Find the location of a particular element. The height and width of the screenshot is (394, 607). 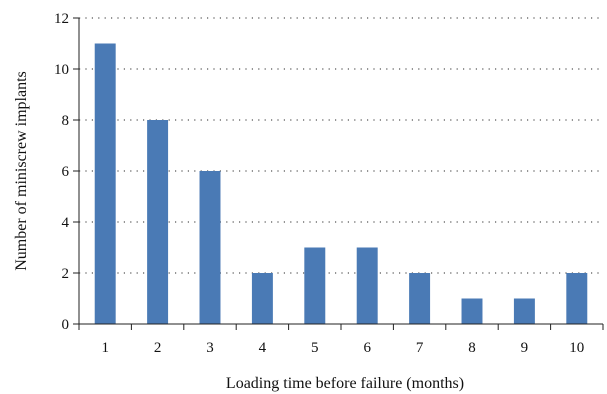

x-tick-label: 8 is located at coordinates (472, 348).